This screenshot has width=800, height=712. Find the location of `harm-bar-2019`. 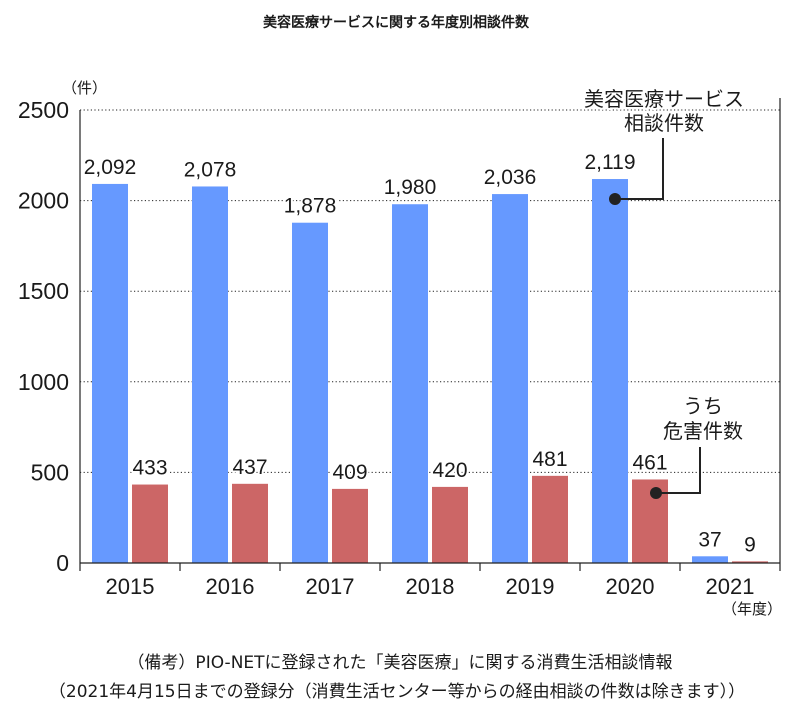

harm-bar-2019 is located at coordinates (550, 519).